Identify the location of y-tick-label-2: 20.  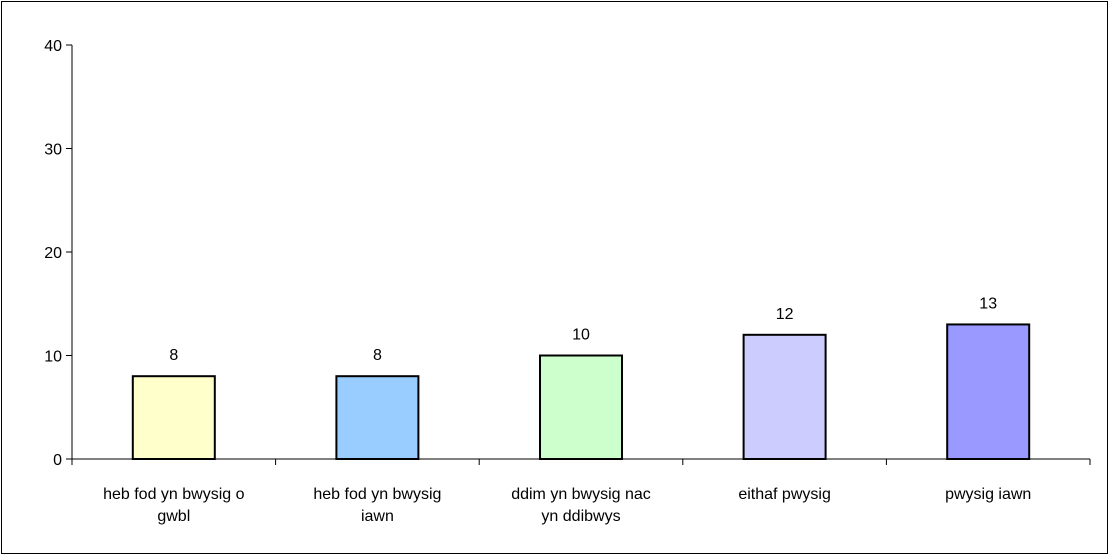
(53, 253).